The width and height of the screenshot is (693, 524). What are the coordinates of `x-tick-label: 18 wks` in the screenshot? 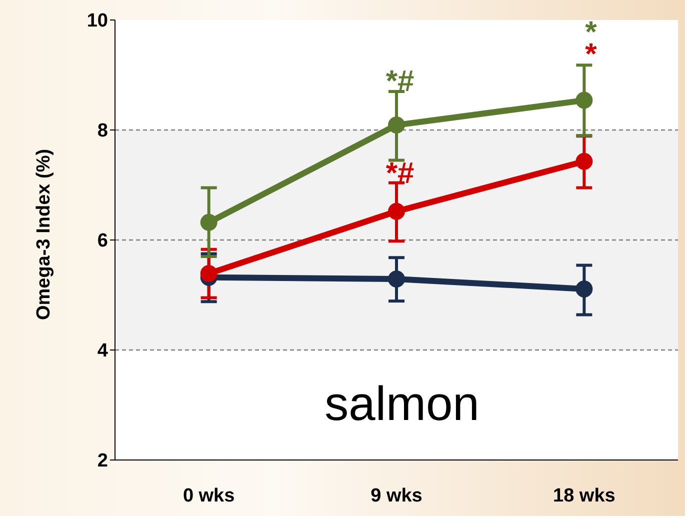 It's located at (584, 495).